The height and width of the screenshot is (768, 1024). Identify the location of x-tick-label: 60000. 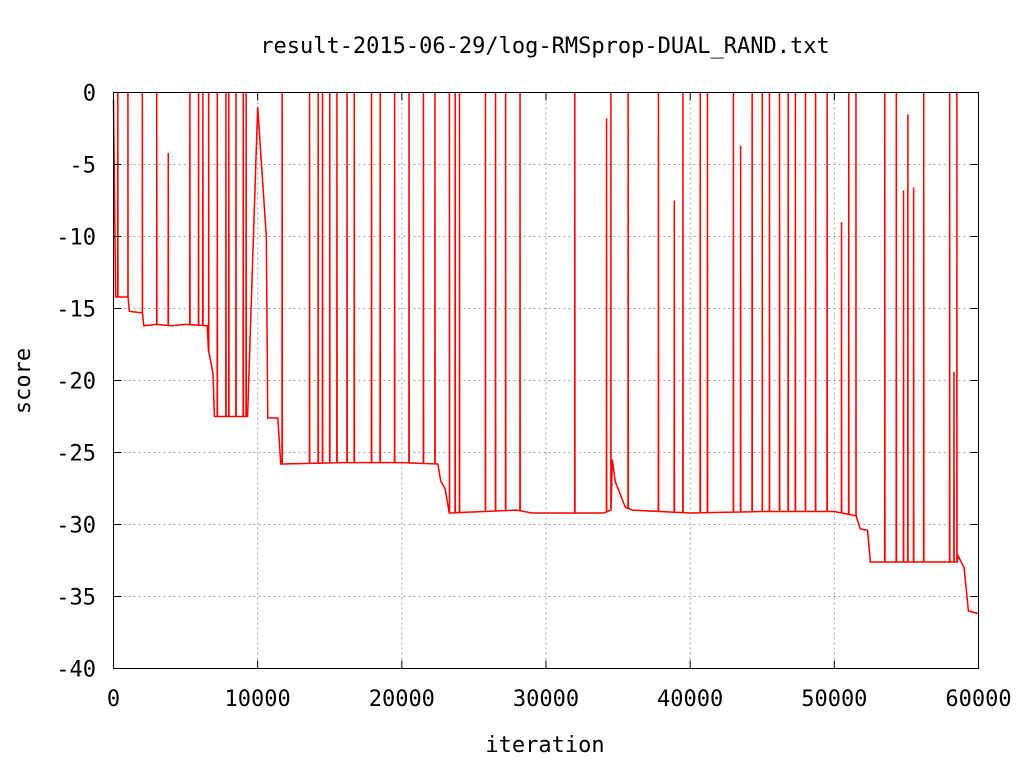
(978, 699).